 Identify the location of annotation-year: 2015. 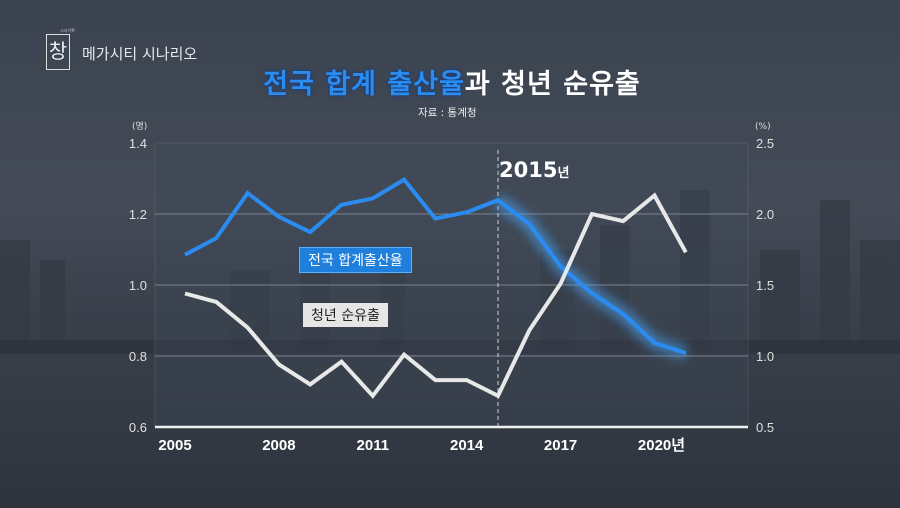
(528, 170).